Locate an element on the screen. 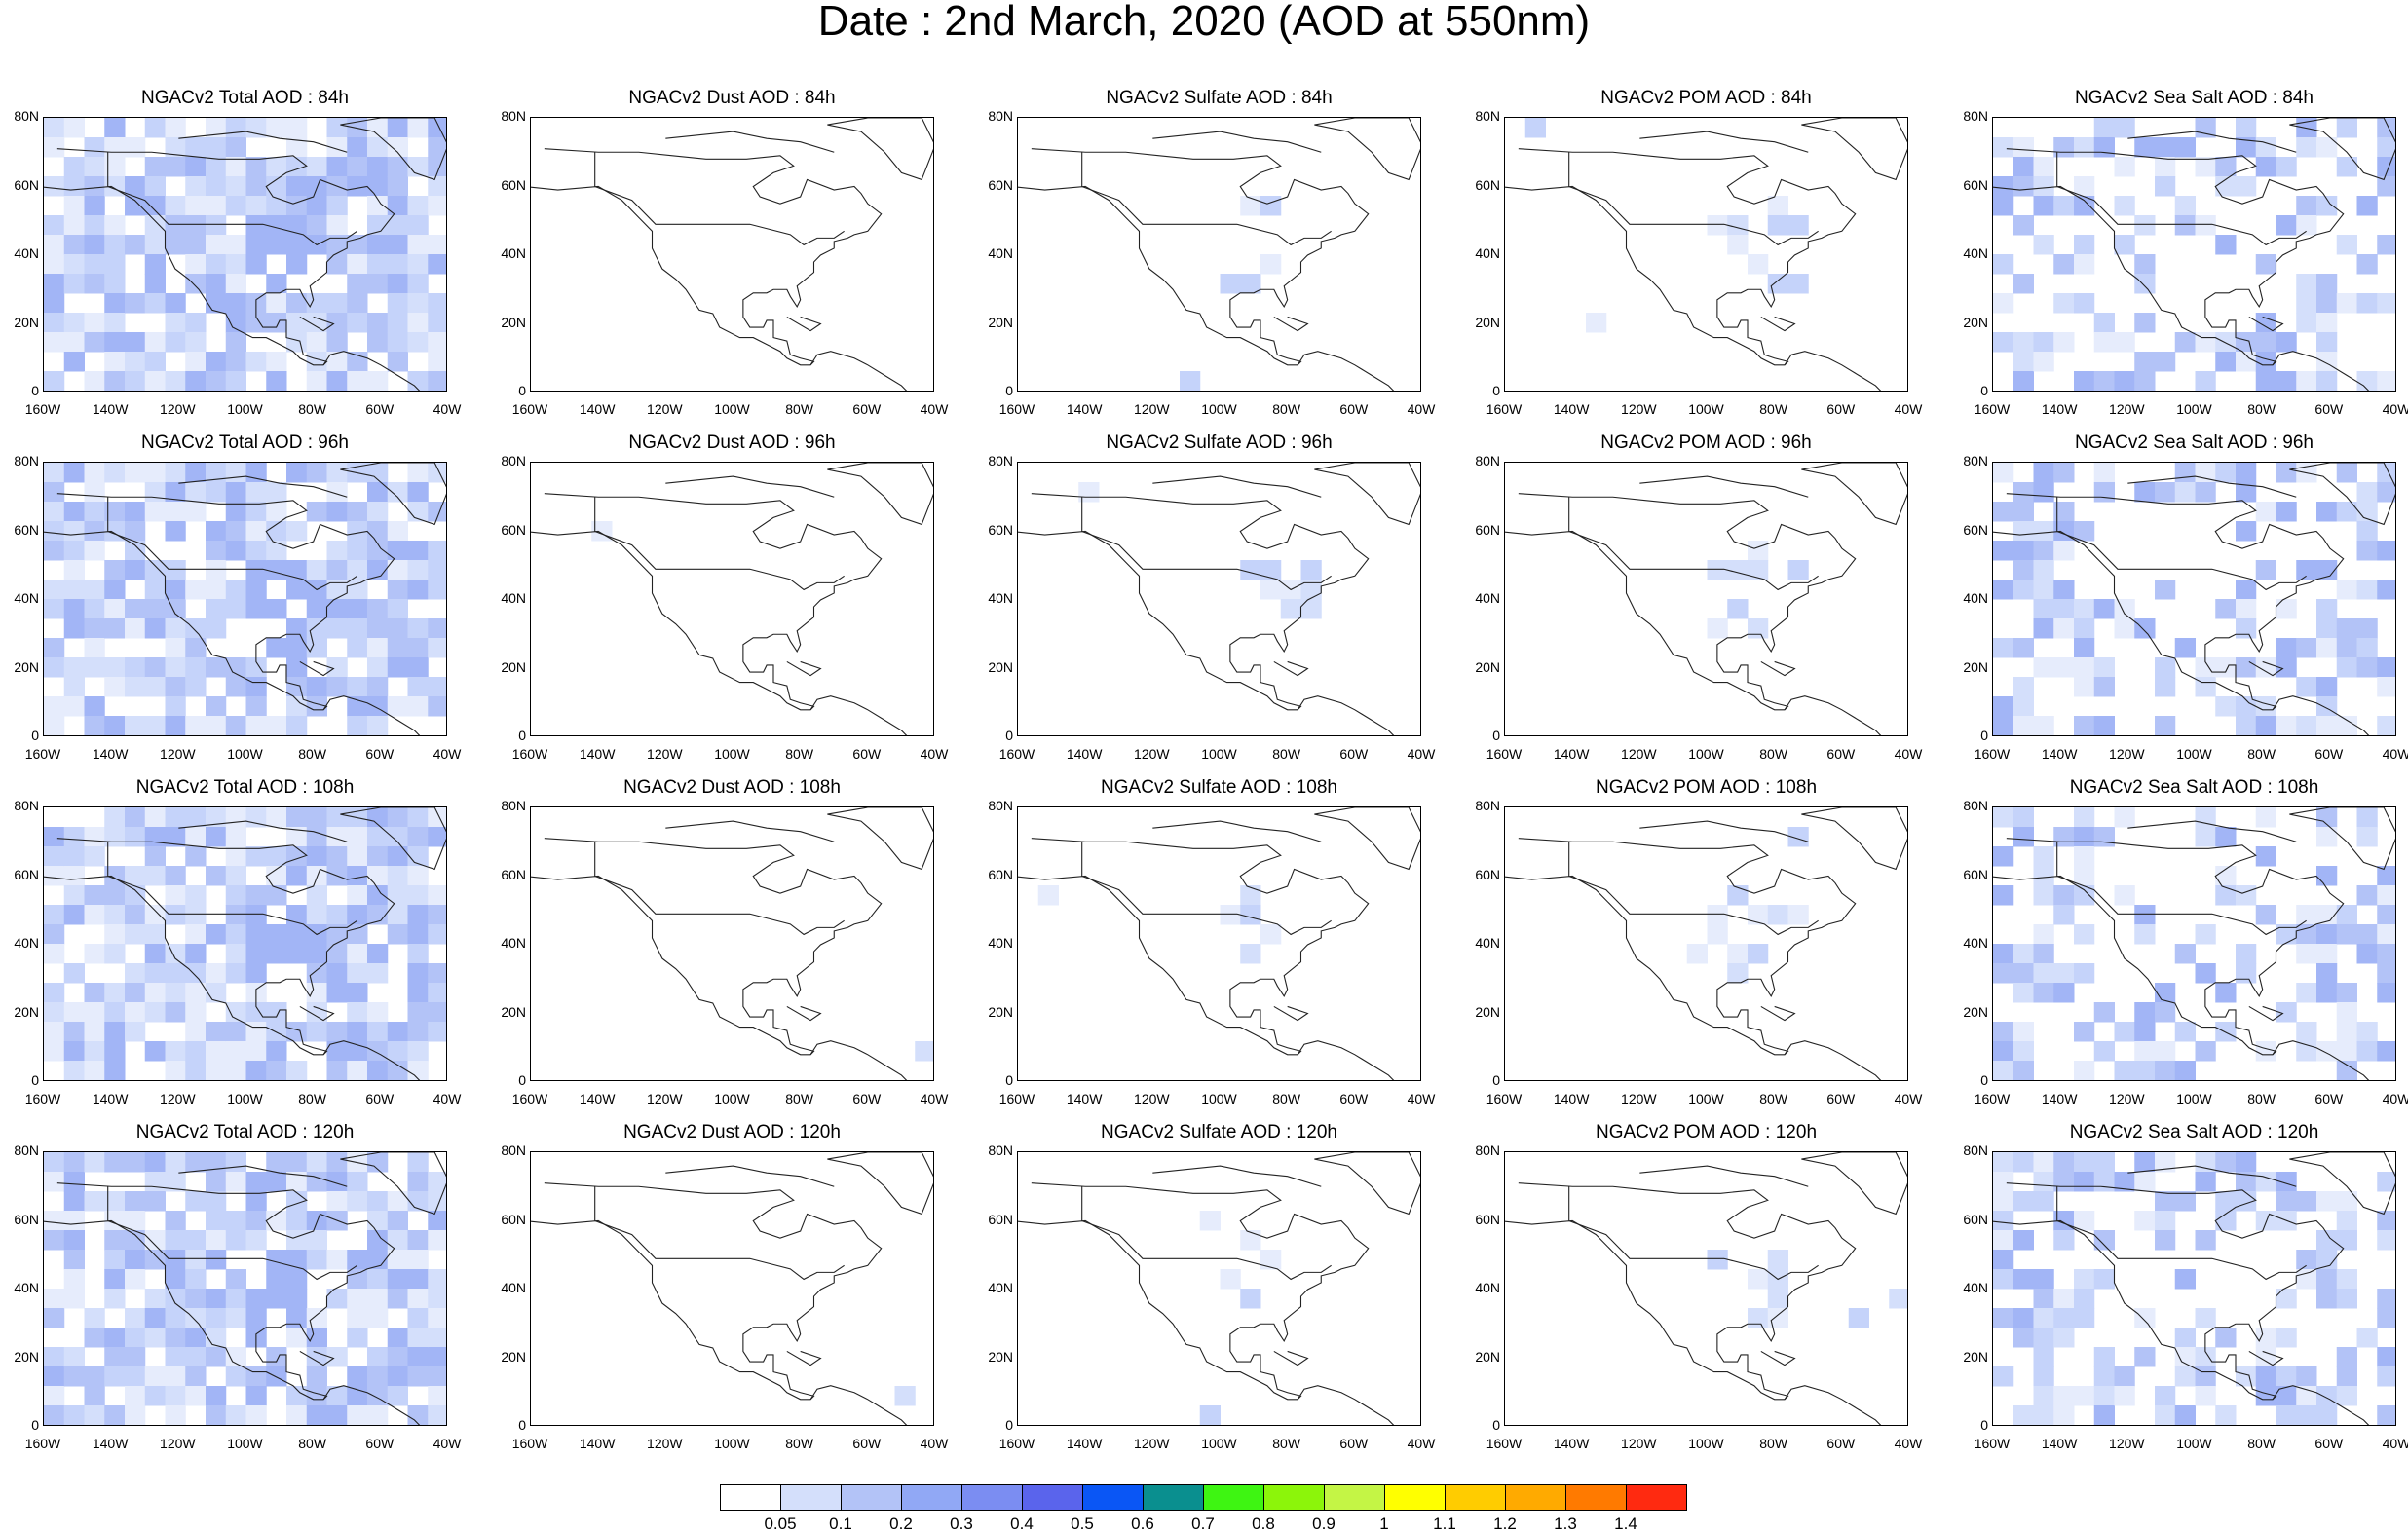 This screenshot has height=1534, width=2408. lon-tick-label: 160W is located at coordinates (42, 1098).